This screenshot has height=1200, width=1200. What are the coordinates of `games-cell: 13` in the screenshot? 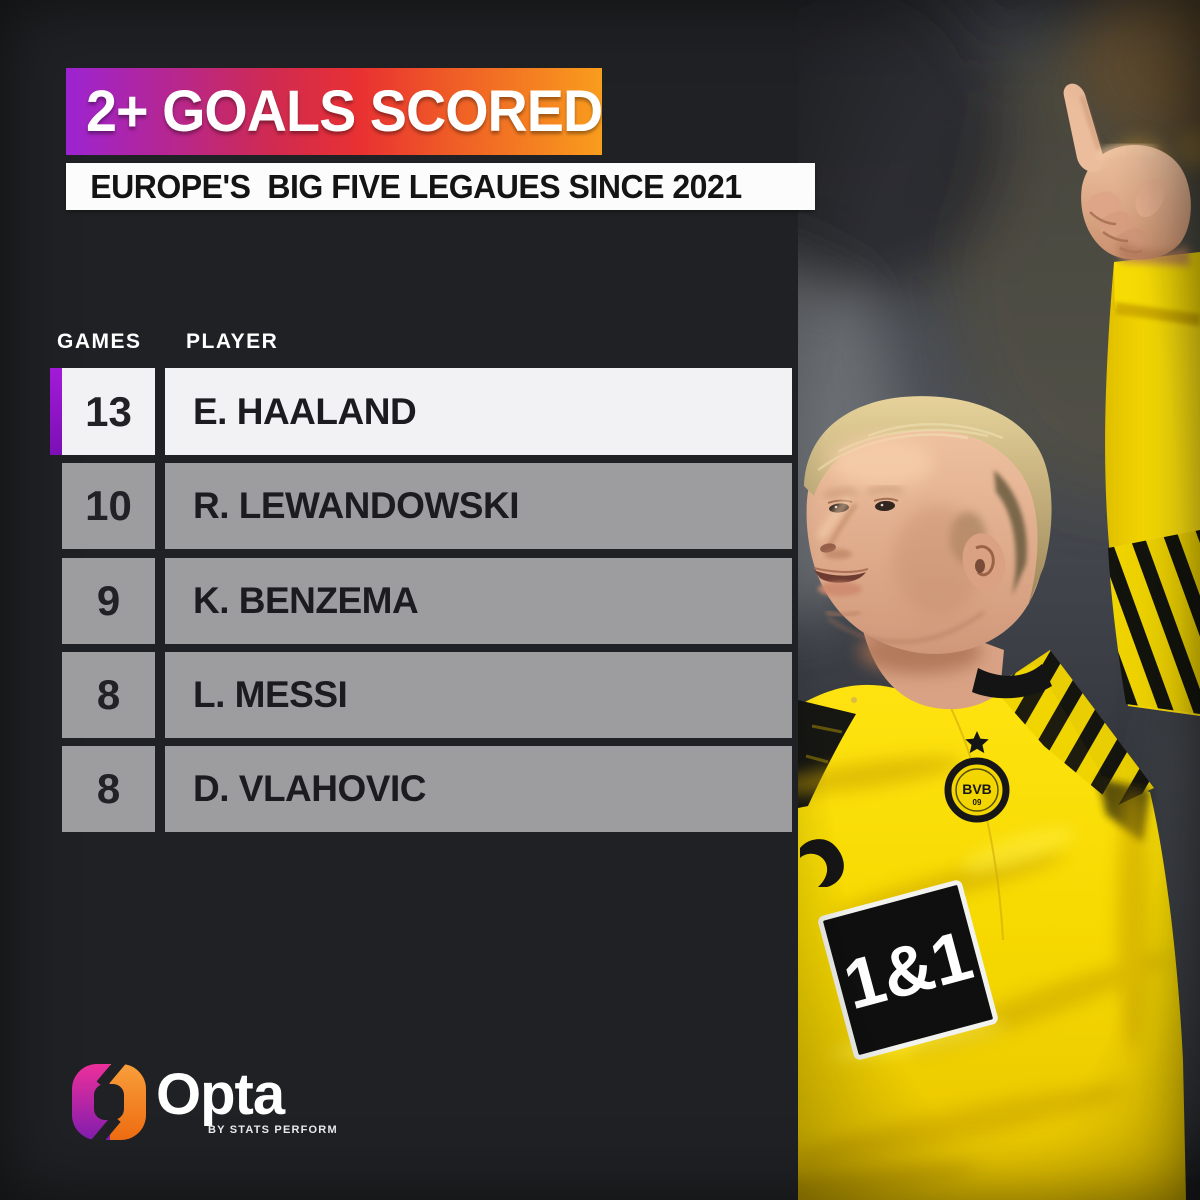 It's located at (108, 411).